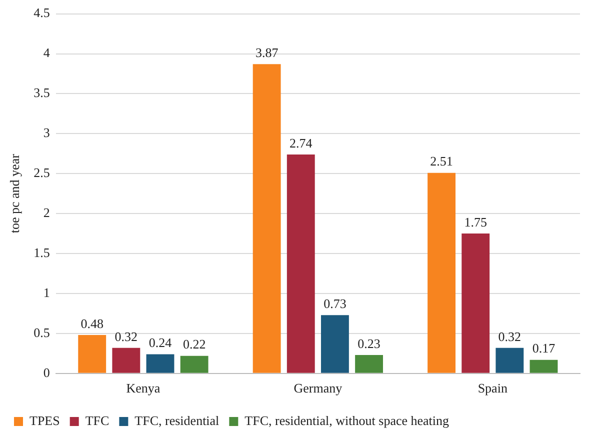 The image size is (590, 440). Describe the element at coordinates (92, 323) in the screenshot. I see `data-label: 0.48` at that location.